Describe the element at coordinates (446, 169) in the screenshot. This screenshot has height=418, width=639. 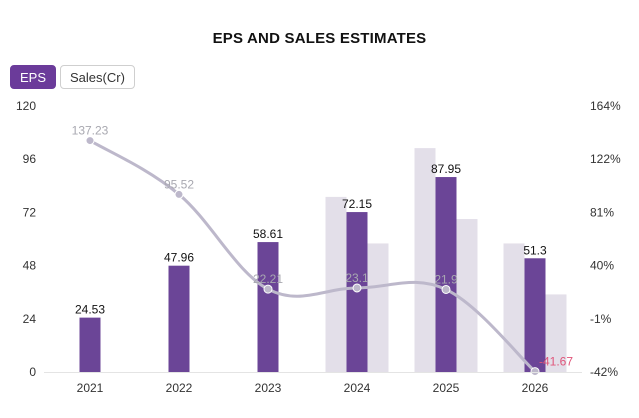
I see `eps-bar-label: 87.95` at that location.